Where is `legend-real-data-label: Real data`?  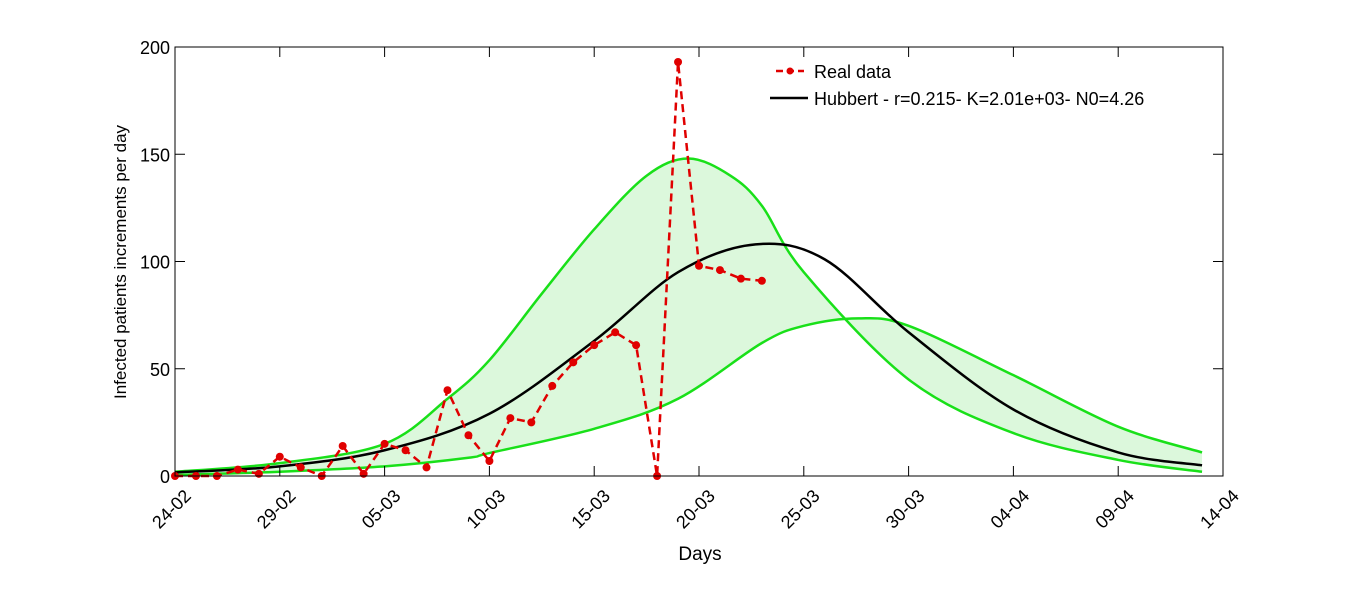 legend-real-data-label: Real data is located at coordinates (853, 72).